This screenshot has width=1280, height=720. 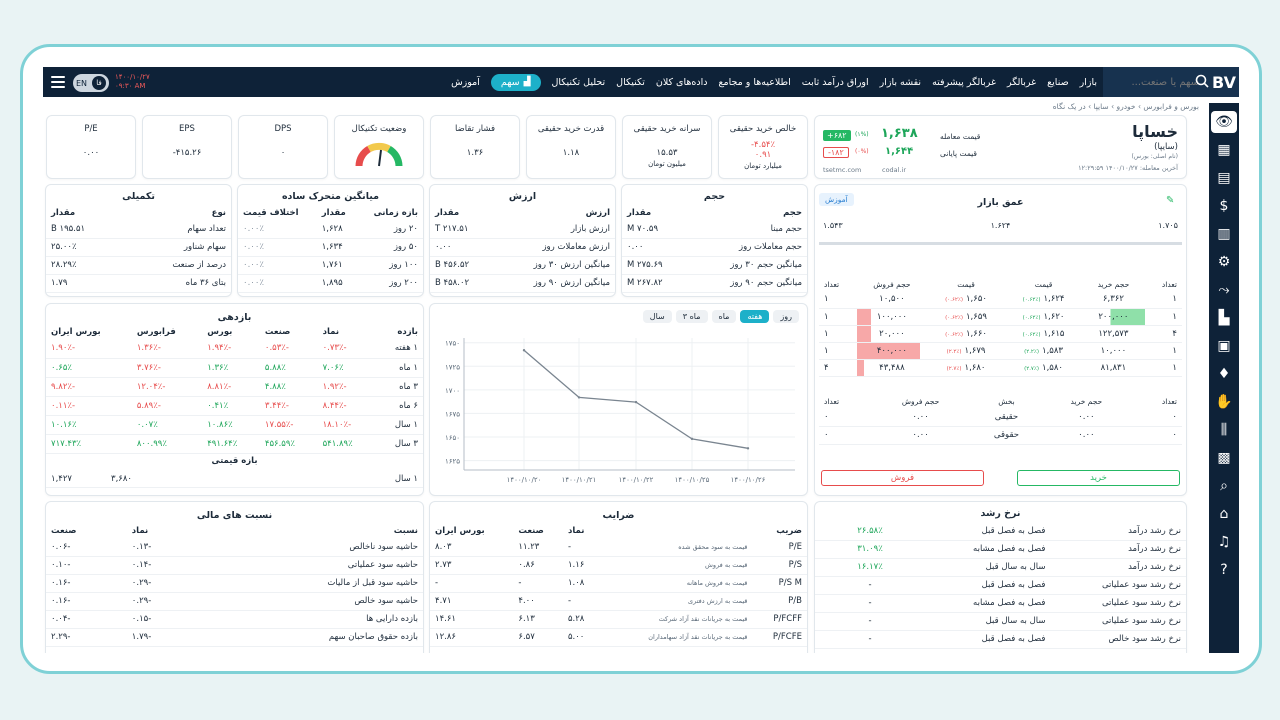 I want to click on column-header: حجم, so click(x=792, y=213).